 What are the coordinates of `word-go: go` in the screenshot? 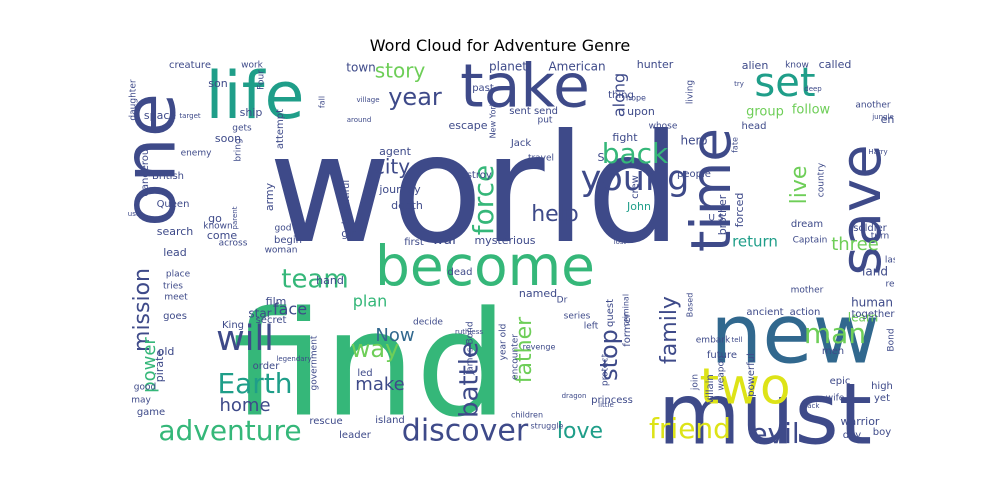 It's located at (215, 218).